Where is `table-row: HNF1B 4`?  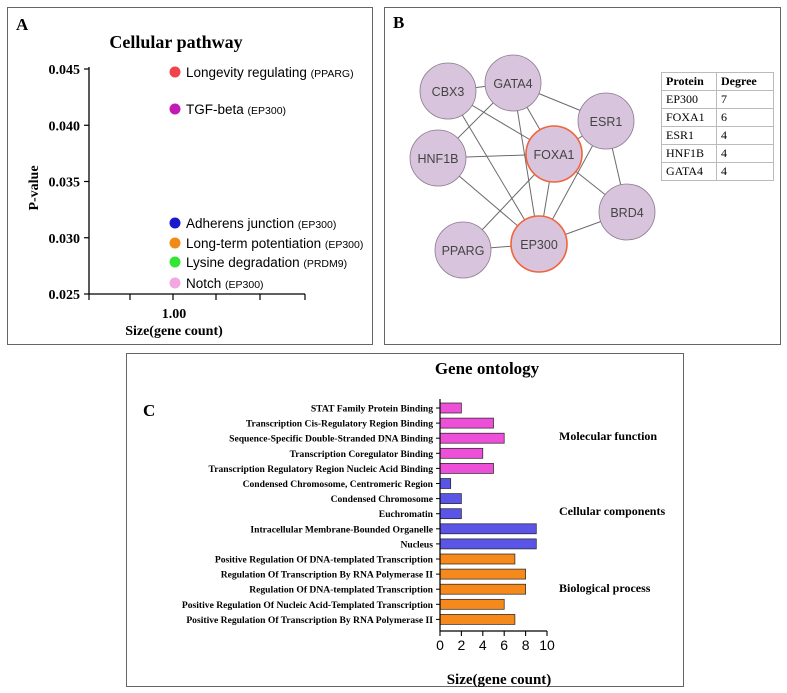 table-row: HNF1B 4 is located at coordinates (717, 153).